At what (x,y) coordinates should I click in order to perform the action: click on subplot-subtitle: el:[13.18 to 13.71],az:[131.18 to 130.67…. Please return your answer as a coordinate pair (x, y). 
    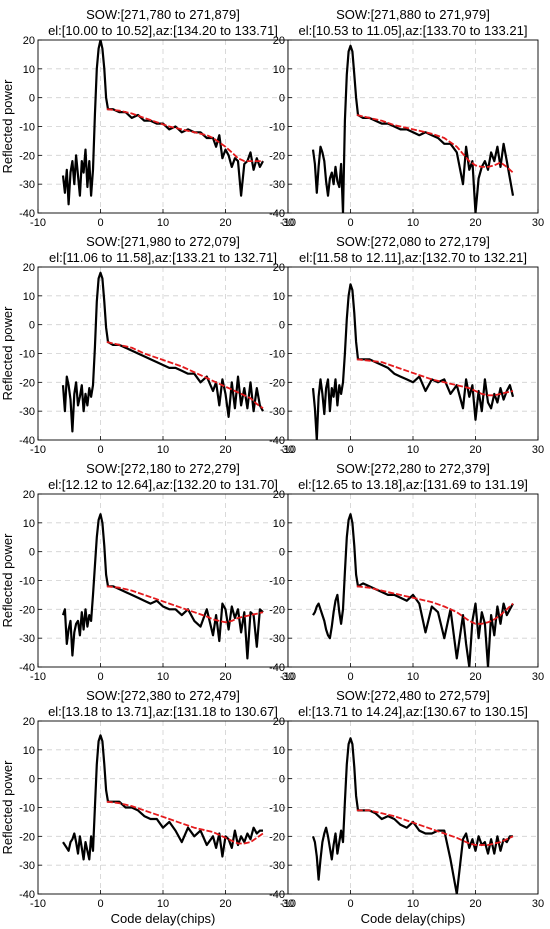
    Looking at the image, I should click on (163, 711).